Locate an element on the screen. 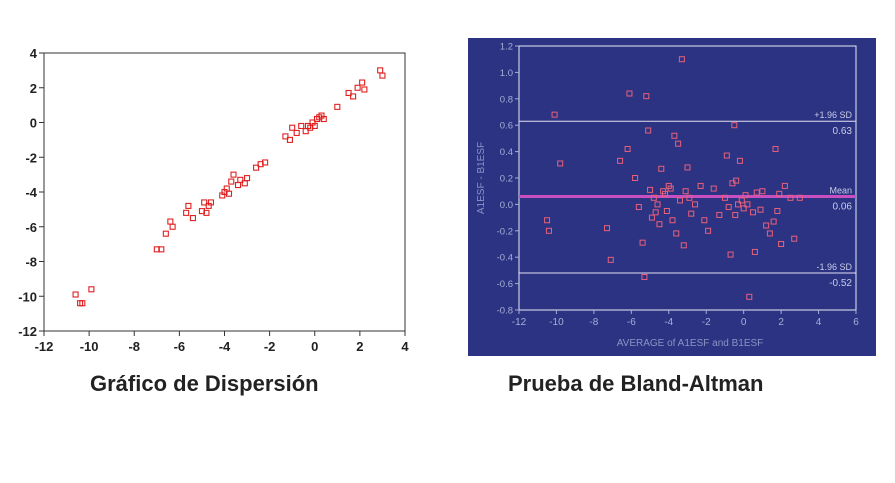  y-axis-label: A1ESF - B1ESF is located at coordinates (481, 178).